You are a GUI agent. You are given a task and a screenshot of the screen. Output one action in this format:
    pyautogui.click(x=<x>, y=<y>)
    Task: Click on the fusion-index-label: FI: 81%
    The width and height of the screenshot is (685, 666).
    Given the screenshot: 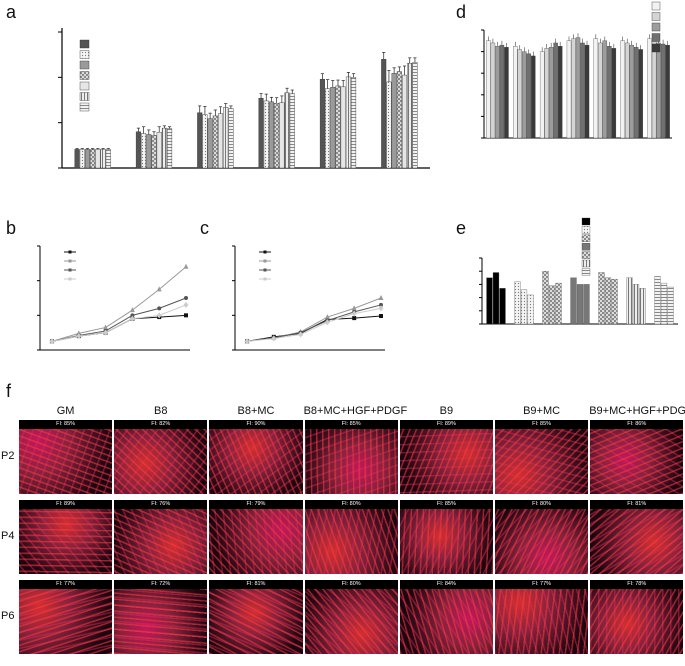 What is the action you would take?
    pyautogui.click(x=256, y=584)
    